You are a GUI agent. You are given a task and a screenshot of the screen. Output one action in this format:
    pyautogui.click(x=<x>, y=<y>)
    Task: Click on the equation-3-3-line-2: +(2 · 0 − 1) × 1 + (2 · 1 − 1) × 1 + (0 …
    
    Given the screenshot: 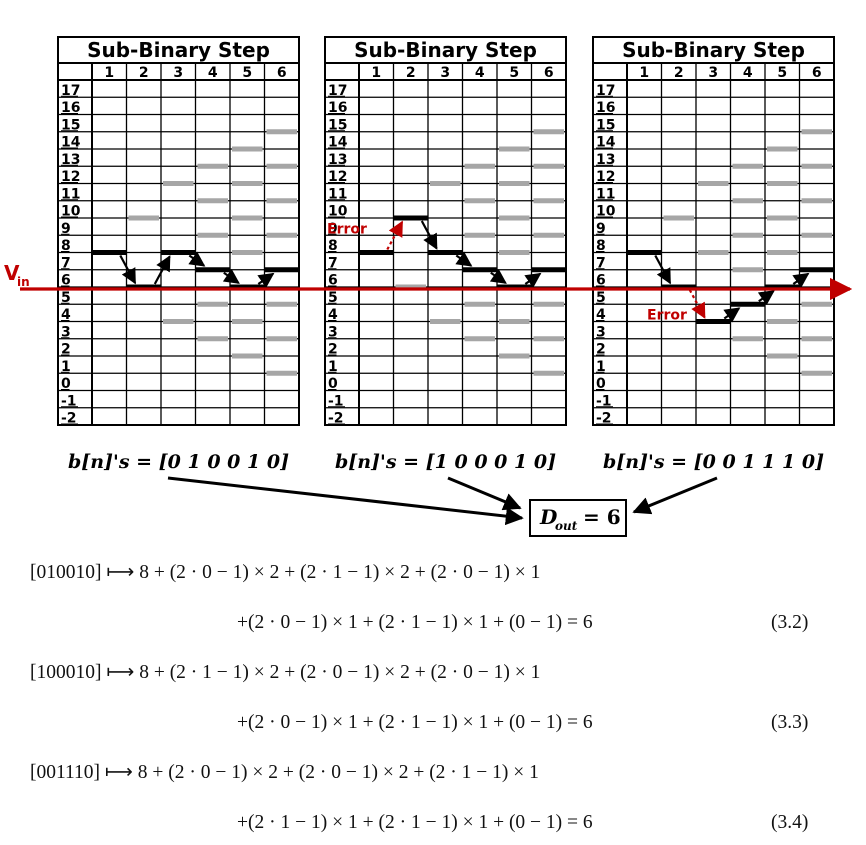 What is the action you would take?
    pyautogui.click(x=415, y=722)
    